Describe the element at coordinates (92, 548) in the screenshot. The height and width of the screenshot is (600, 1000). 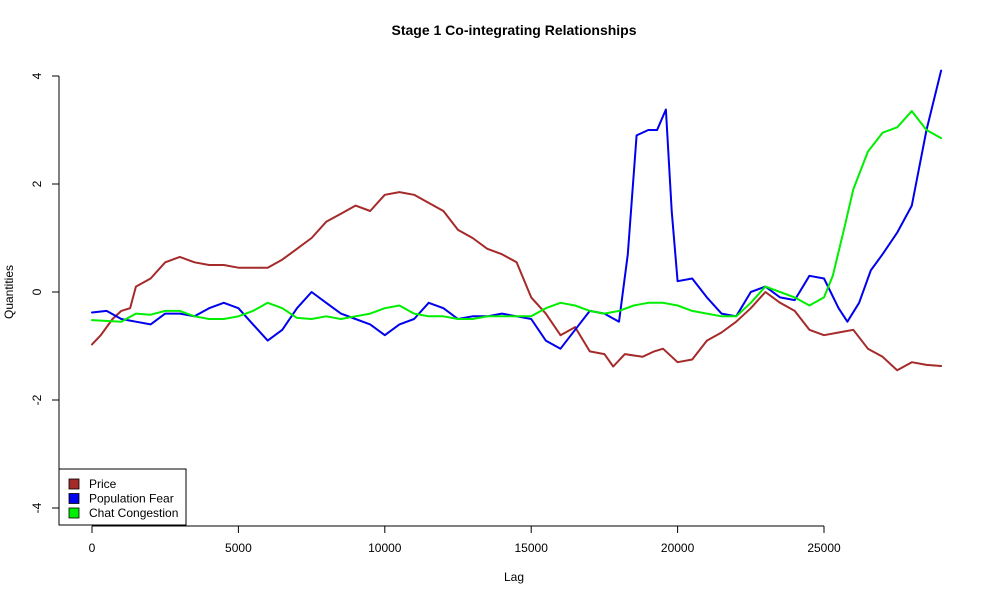
I see `x-tick-label: 0` at that location.